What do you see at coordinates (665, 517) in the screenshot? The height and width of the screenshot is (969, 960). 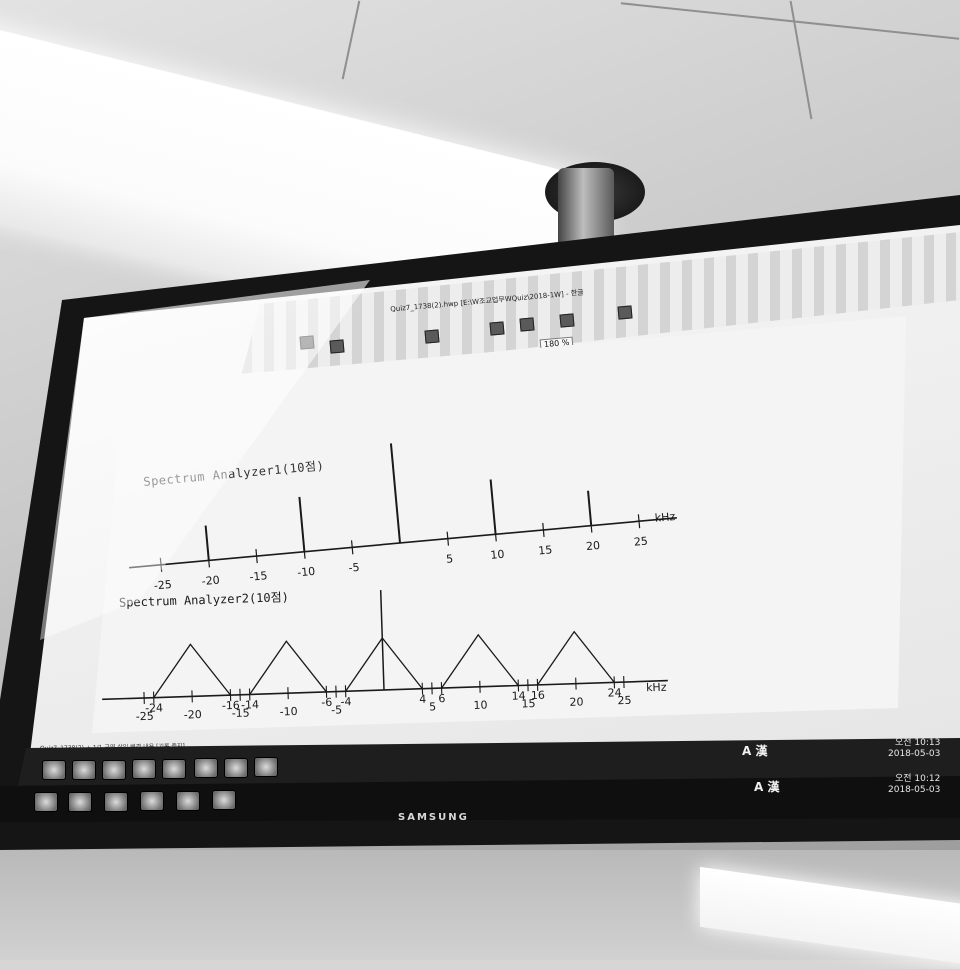 I see `chart1-unit-label: kHz` at bounding box center [665, 517].